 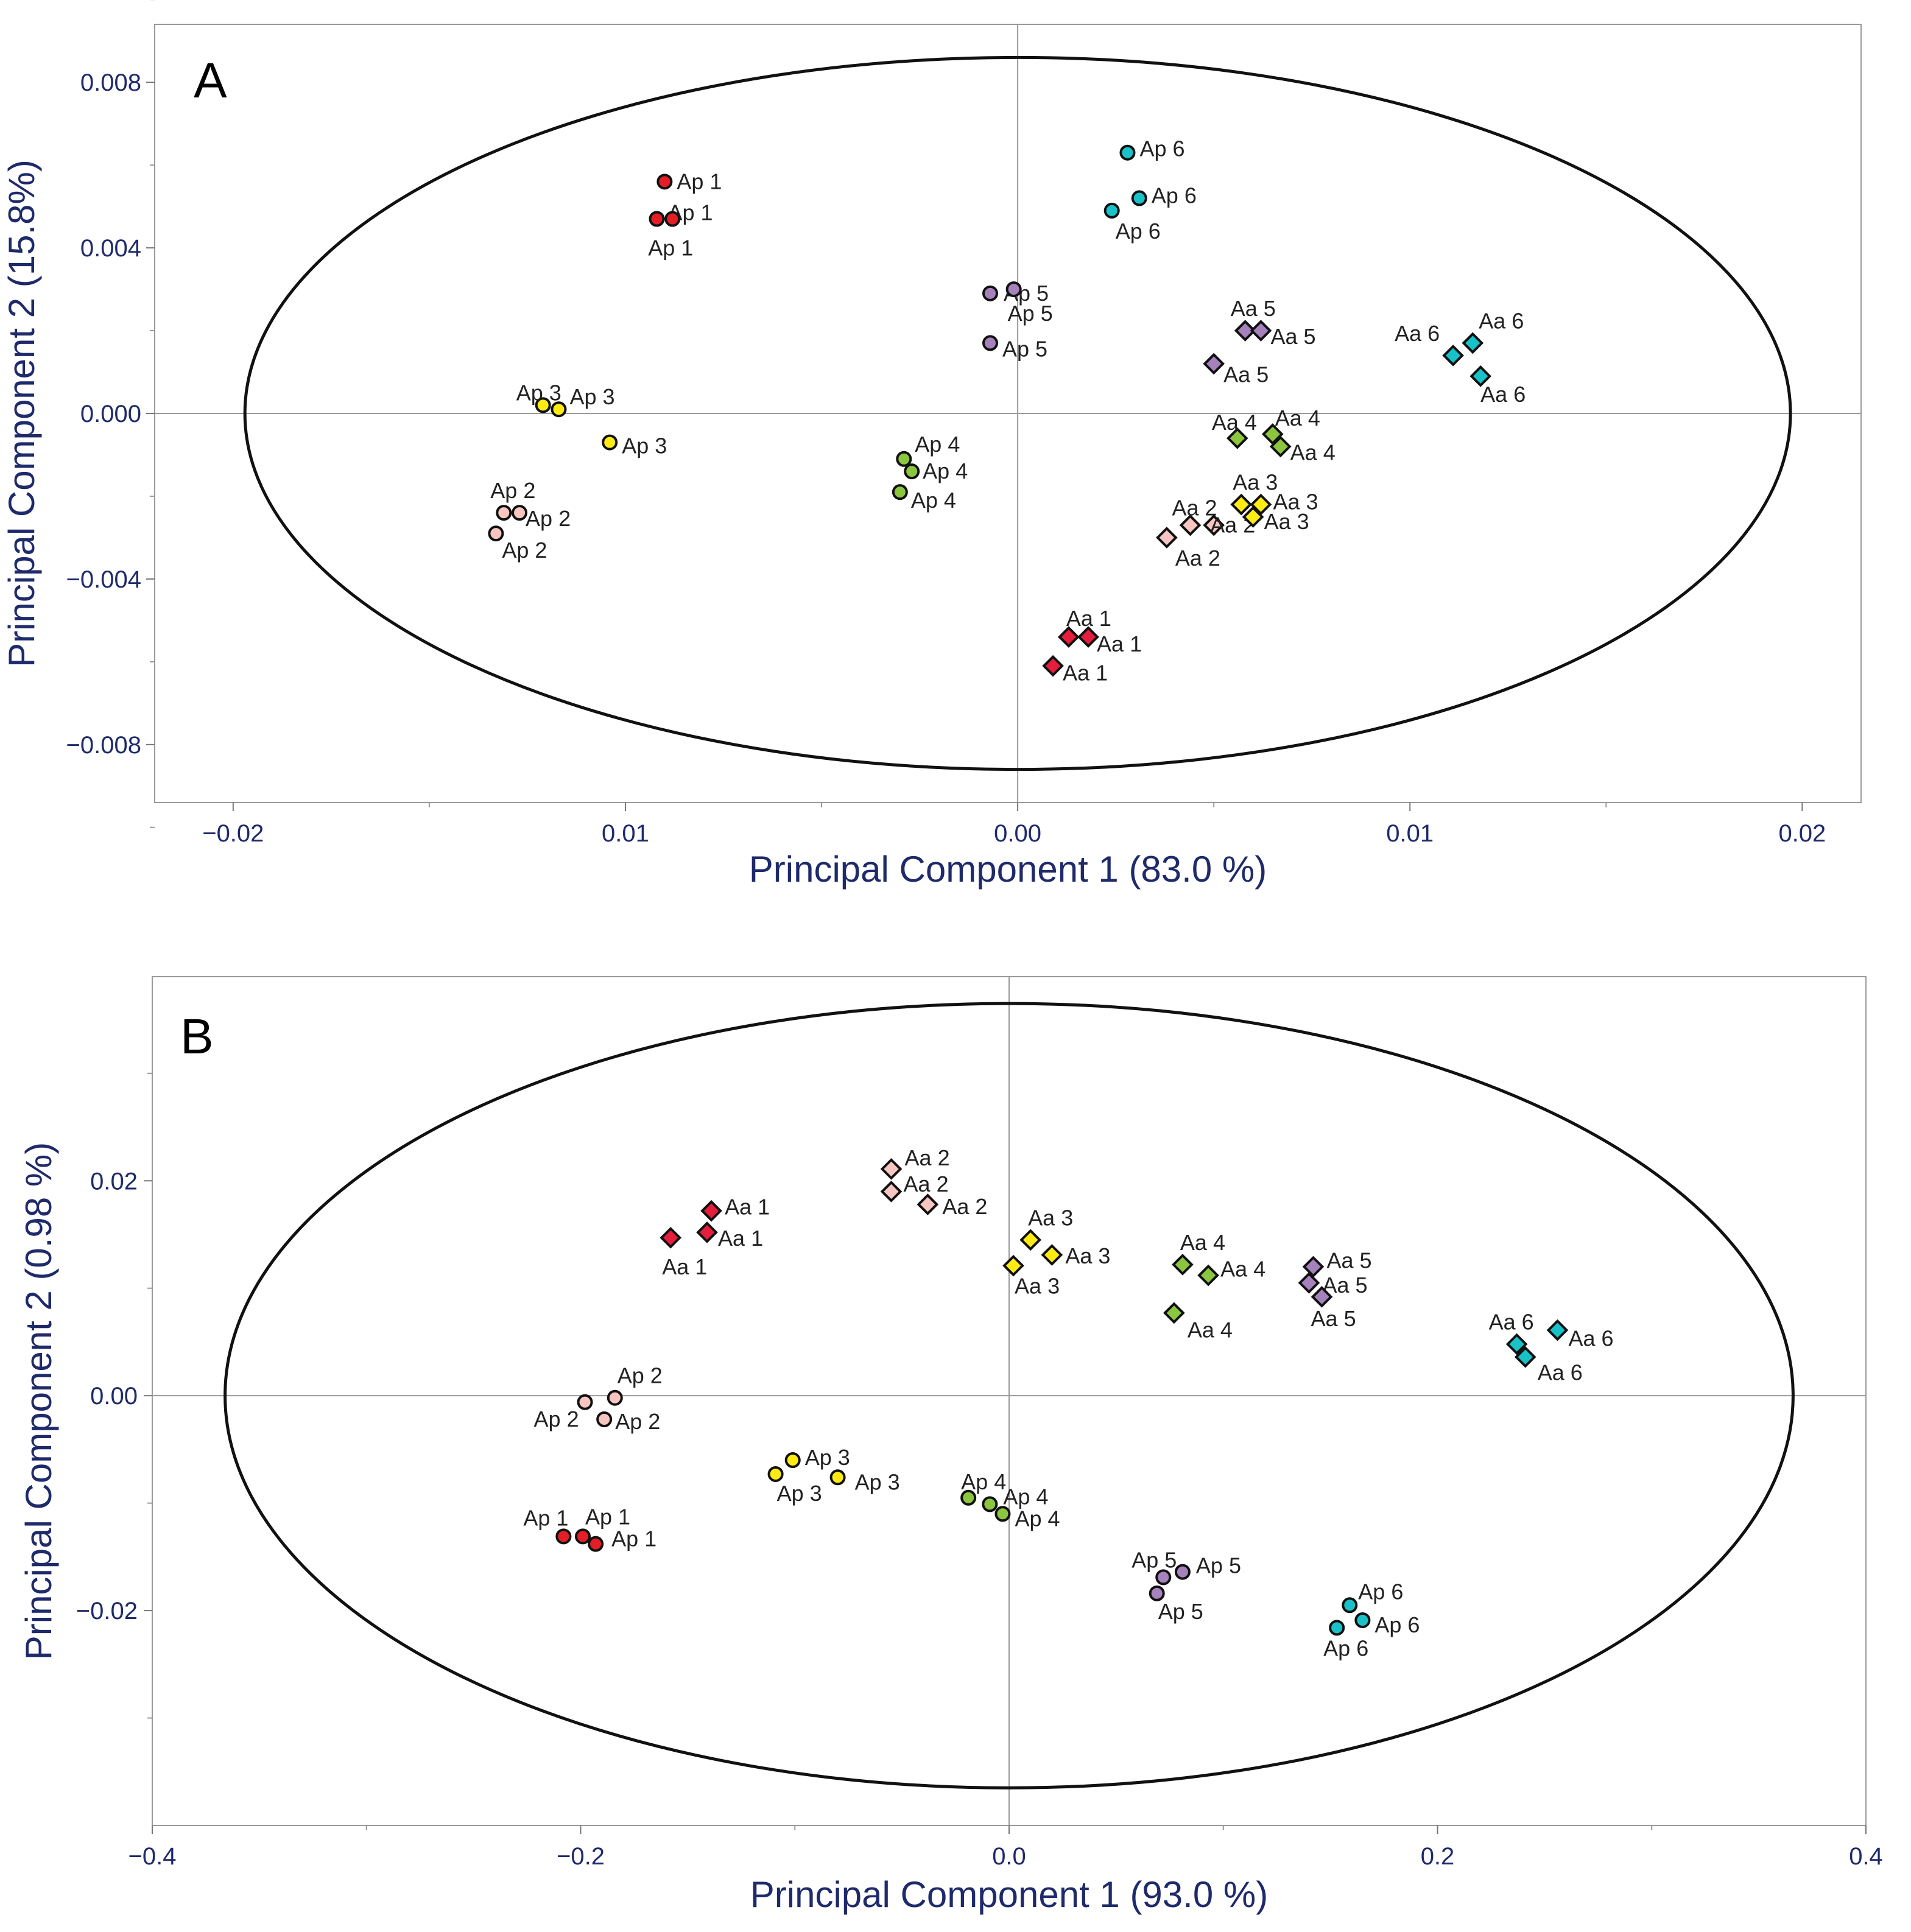 What do you see at coordinates (1009, 1895) in the screenshot?
I see `x-axis-title: Principal Component 1 (93.0 %)` at bounding box center [1009, 1895].